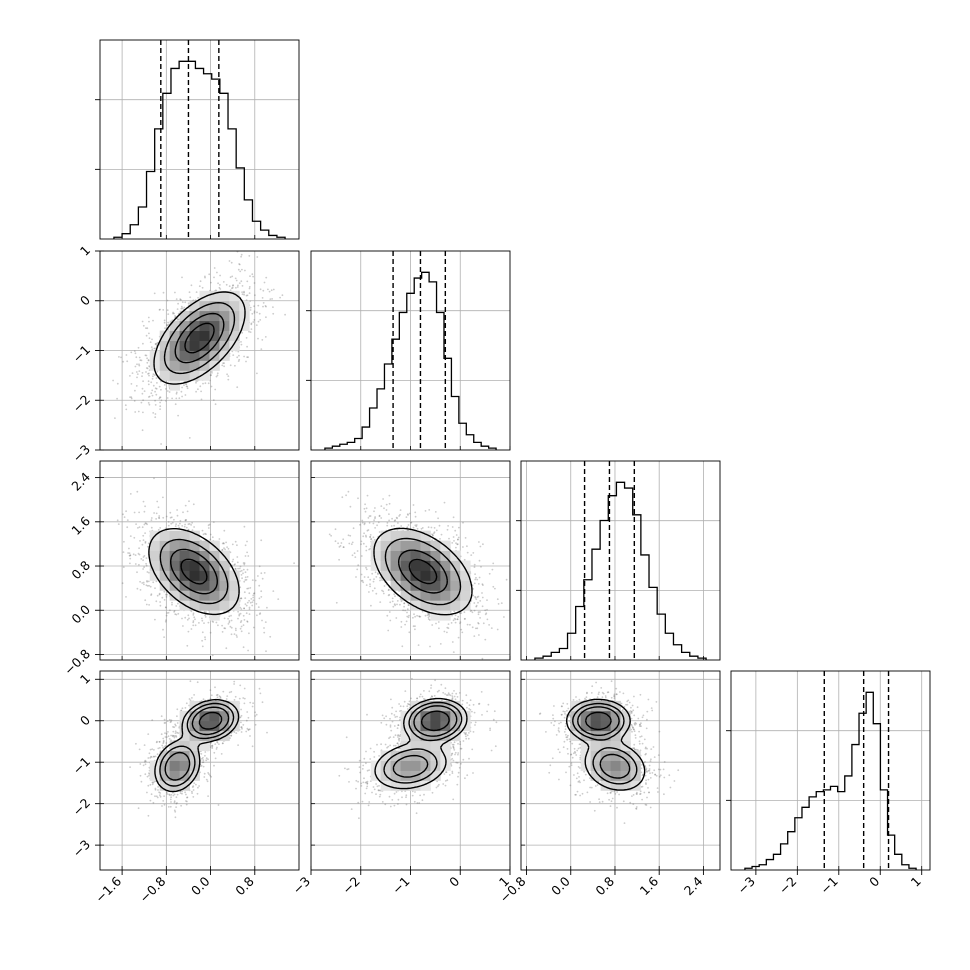 Image resolution: width=970 pixels, height=970 pixels. I want to click on y-tick-label: −0.8, so click(77, 662).